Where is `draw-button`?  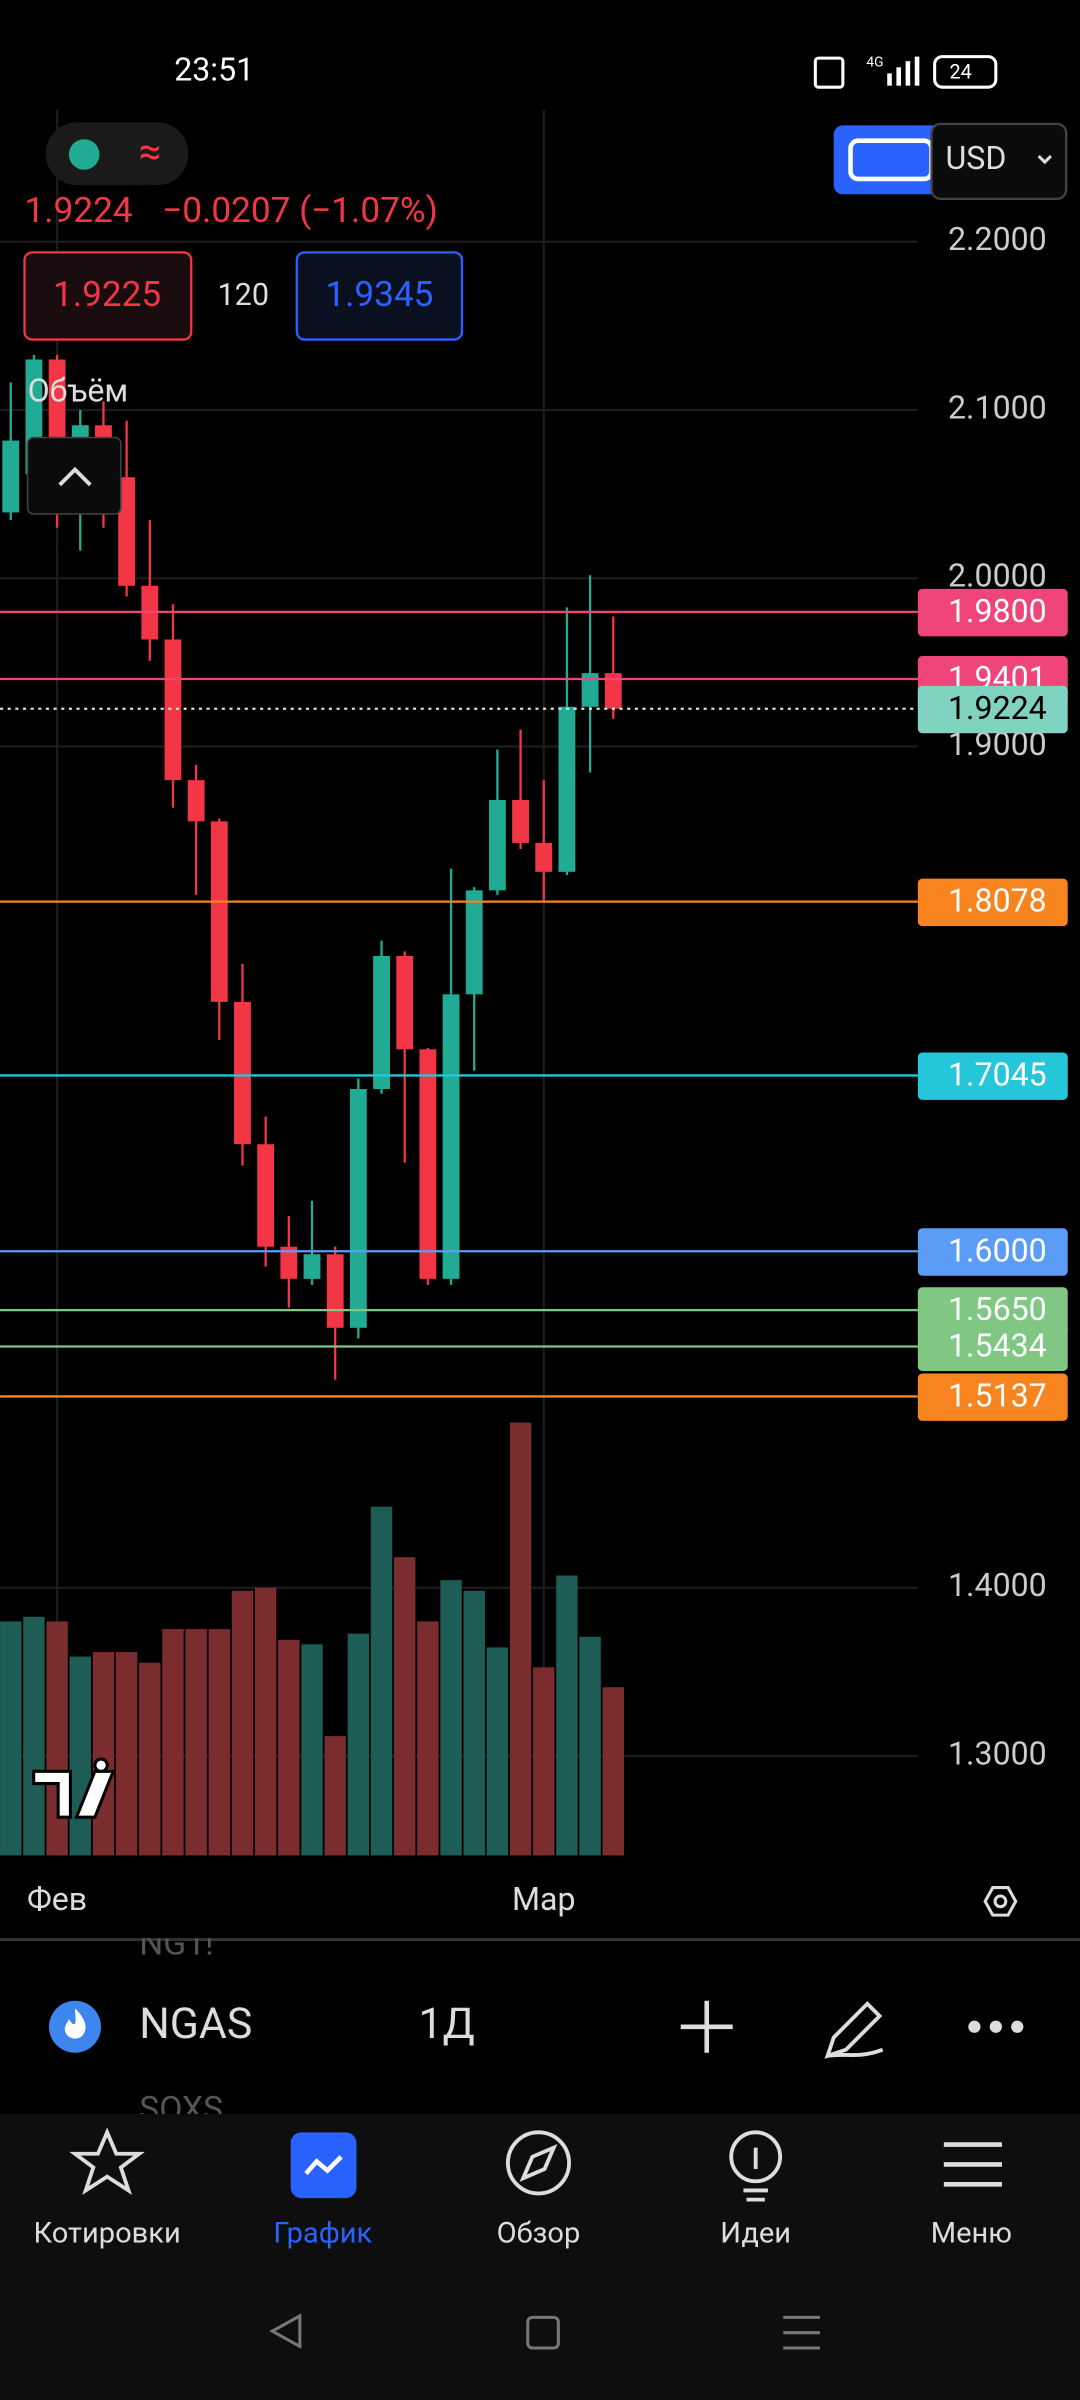
draw-button is located at coordinates (854, 2030).